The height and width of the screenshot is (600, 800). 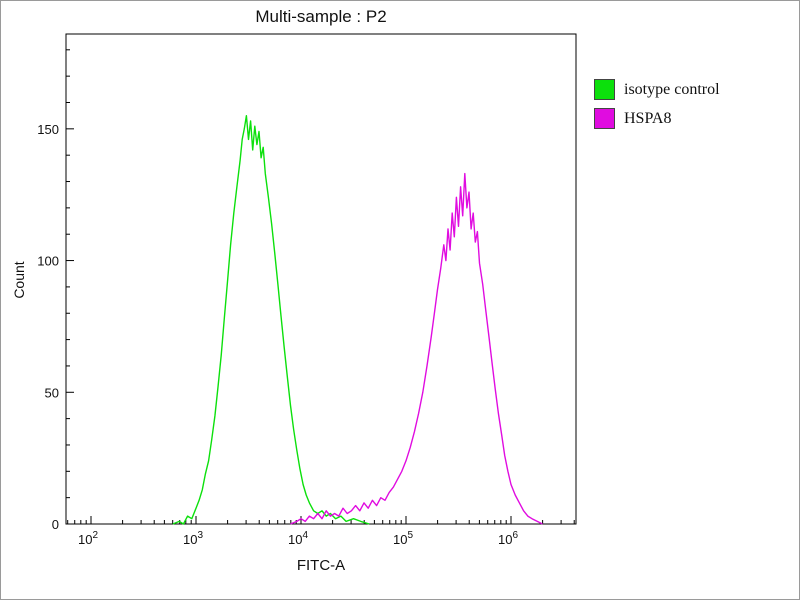 I want to click on svg-text: 102, so click(x=88, y=538).